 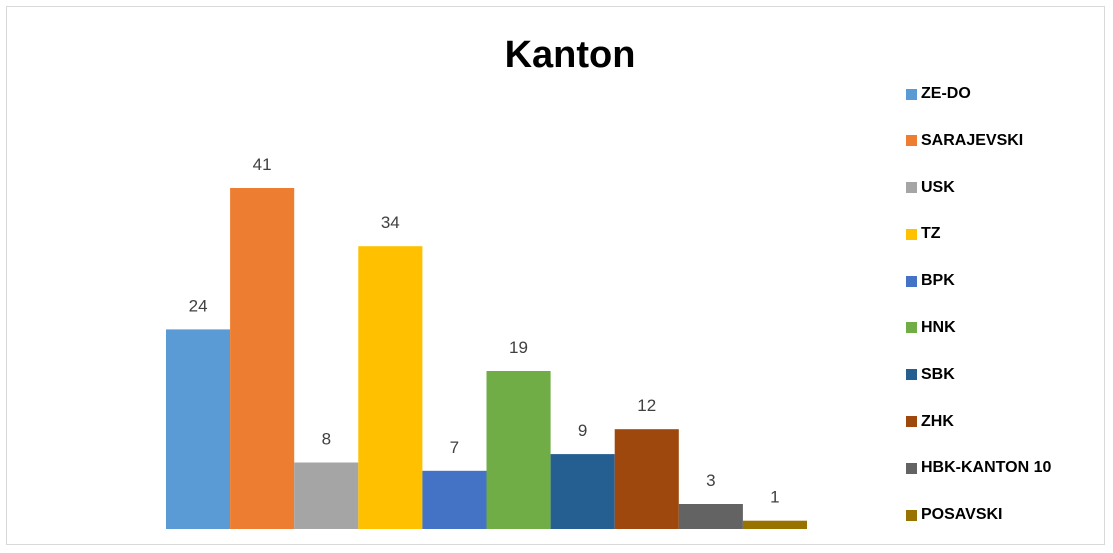 What do you see at coordinates (938, 187) in the screenshot?
I see `legend-label: USK` at bounding box center [938, 187].